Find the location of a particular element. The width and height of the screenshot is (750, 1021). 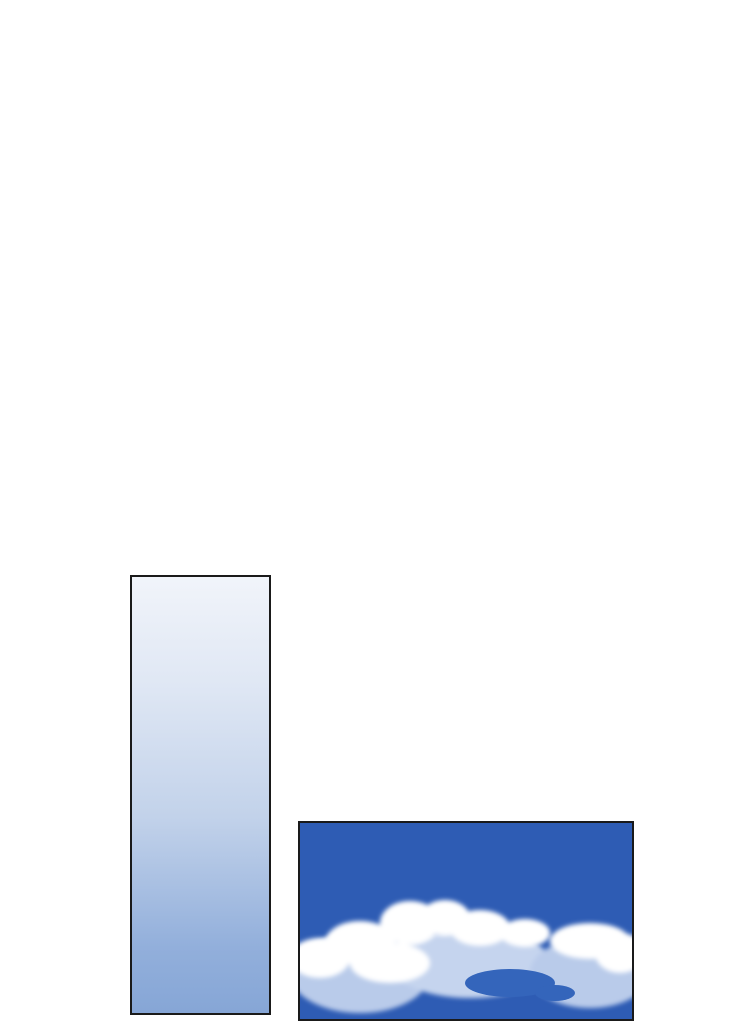

cloud-sky-panel is located at coordinates (466, 921).